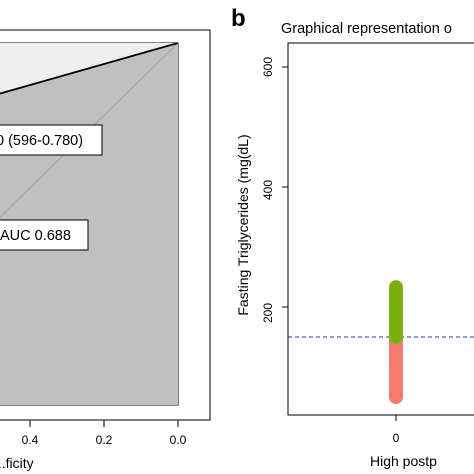  I want to click on roc-x-tick-label-1: 0.2, so click(104, 440).